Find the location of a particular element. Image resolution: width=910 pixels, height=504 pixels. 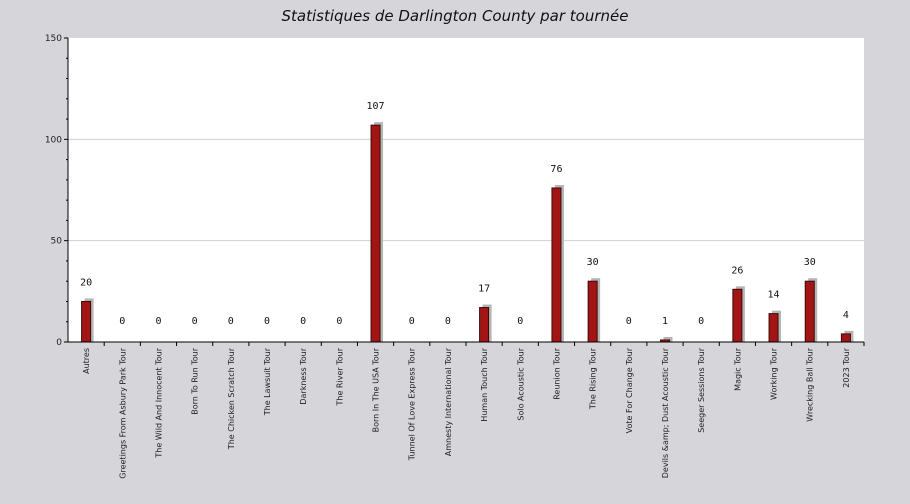

x-tick-label: Tunnel Of Love Express Tour is located at coordinates (412, 404).